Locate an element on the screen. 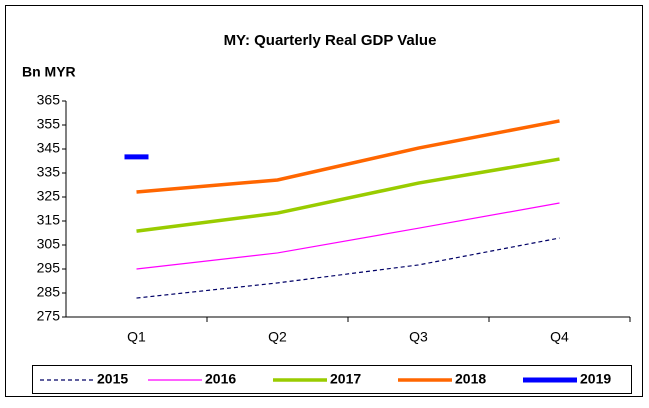  y-tick-label: 355 is located at coordinates (49, 124).